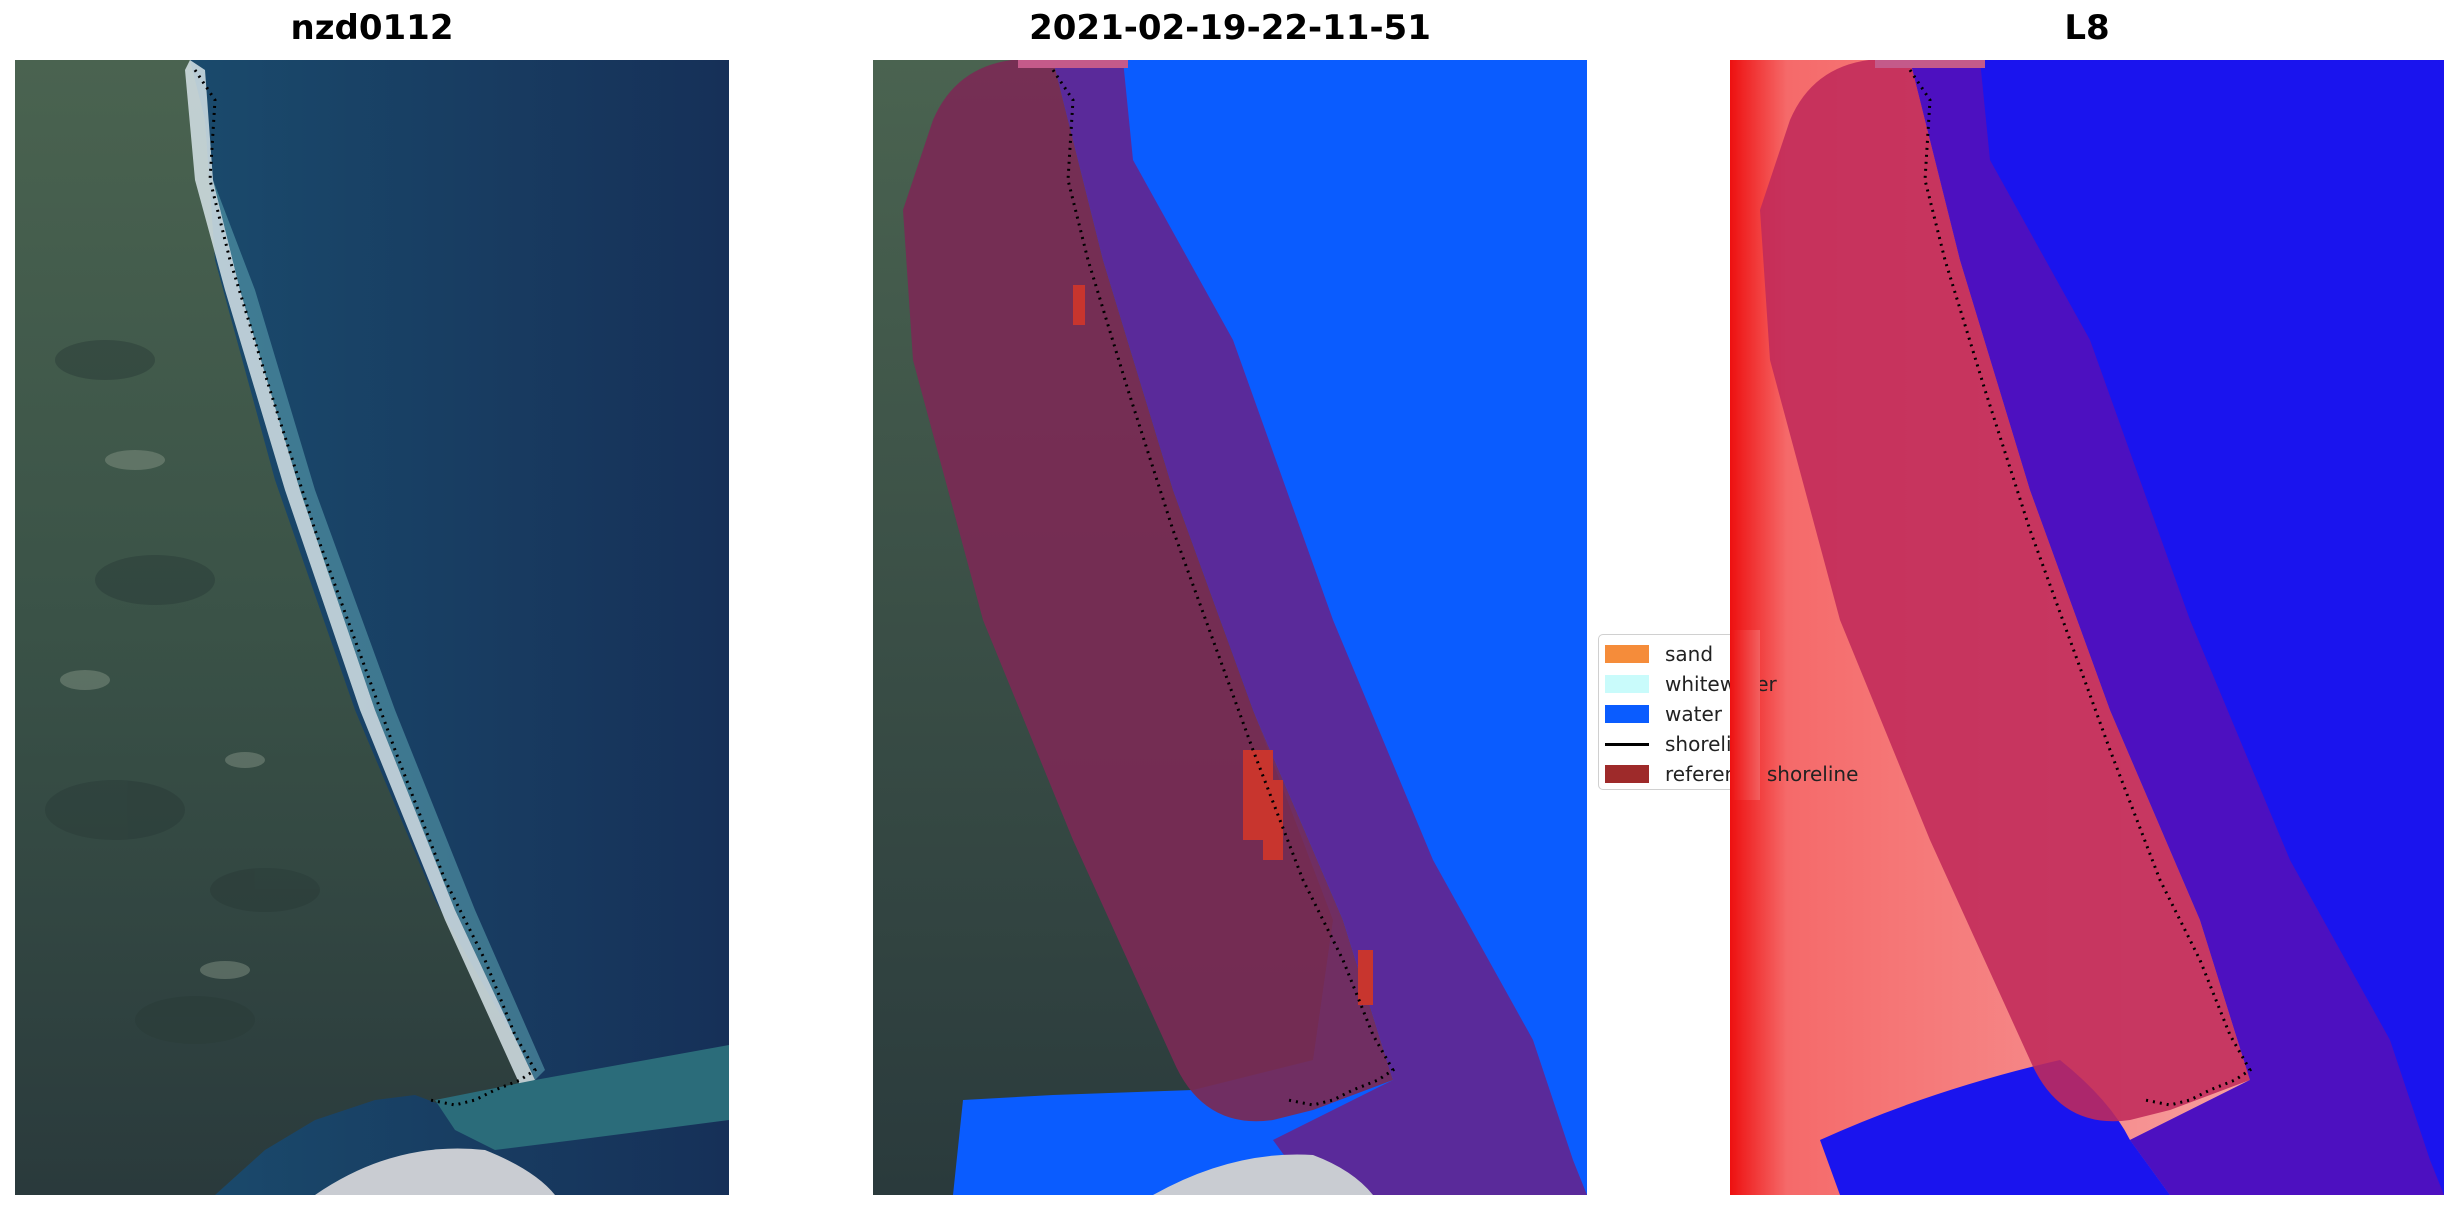  Describe the element at coordinates (2087, 28) in the screenshot. I see `panel-title-mndwi: L8` at that location.